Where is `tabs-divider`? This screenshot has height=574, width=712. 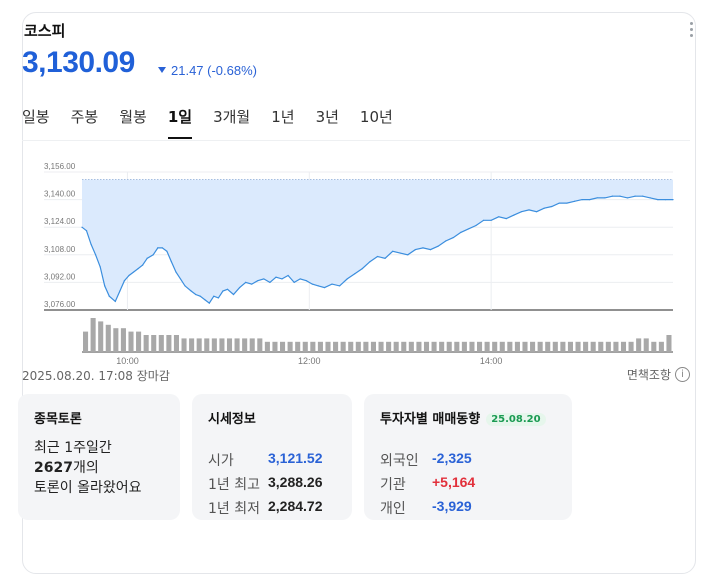 tabs-divider is located at coordinates (356, 140).